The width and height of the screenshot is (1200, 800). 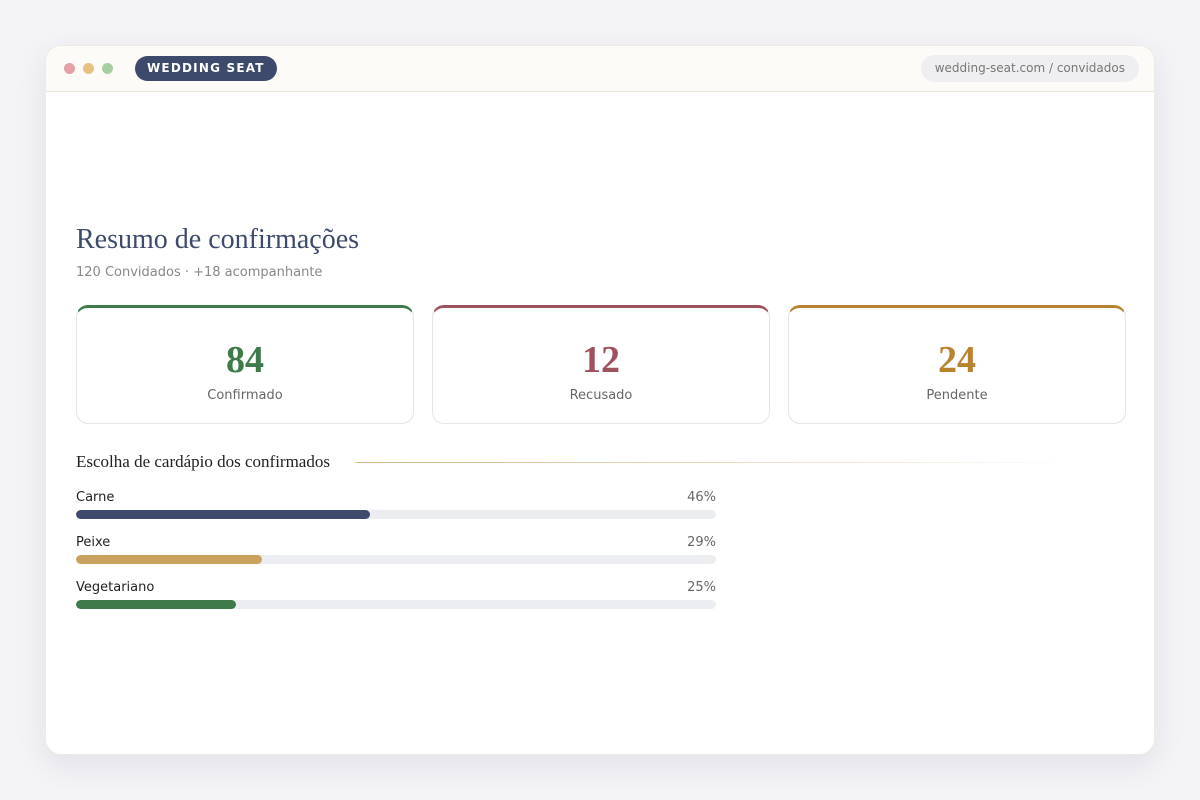 What do you see at coordinates (957, 395) in the screenshot?
I see `stat-label: Pendente` at bounding box center [957, 395].